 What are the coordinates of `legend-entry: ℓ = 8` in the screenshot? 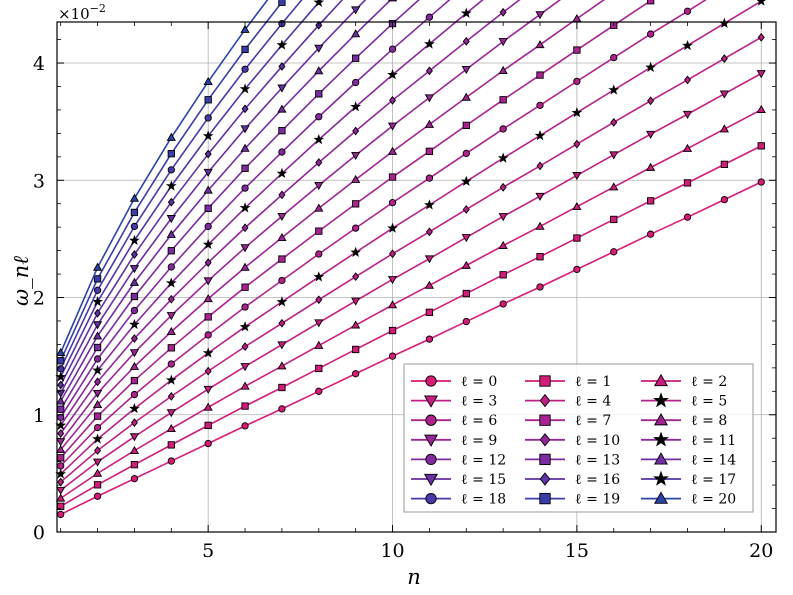 It's located at (684, 421).